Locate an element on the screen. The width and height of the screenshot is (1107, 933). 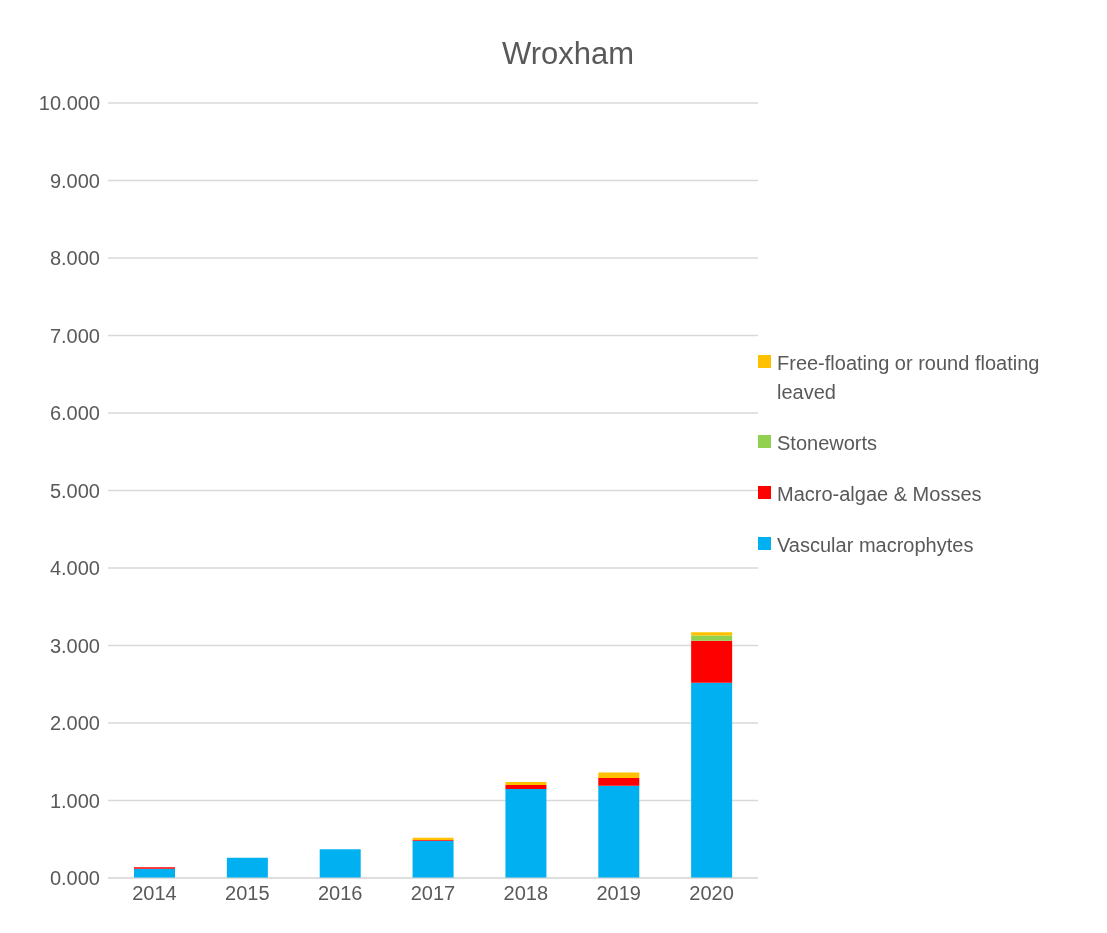
x-tick-label: 2014 is located at coordinates (154, 893).